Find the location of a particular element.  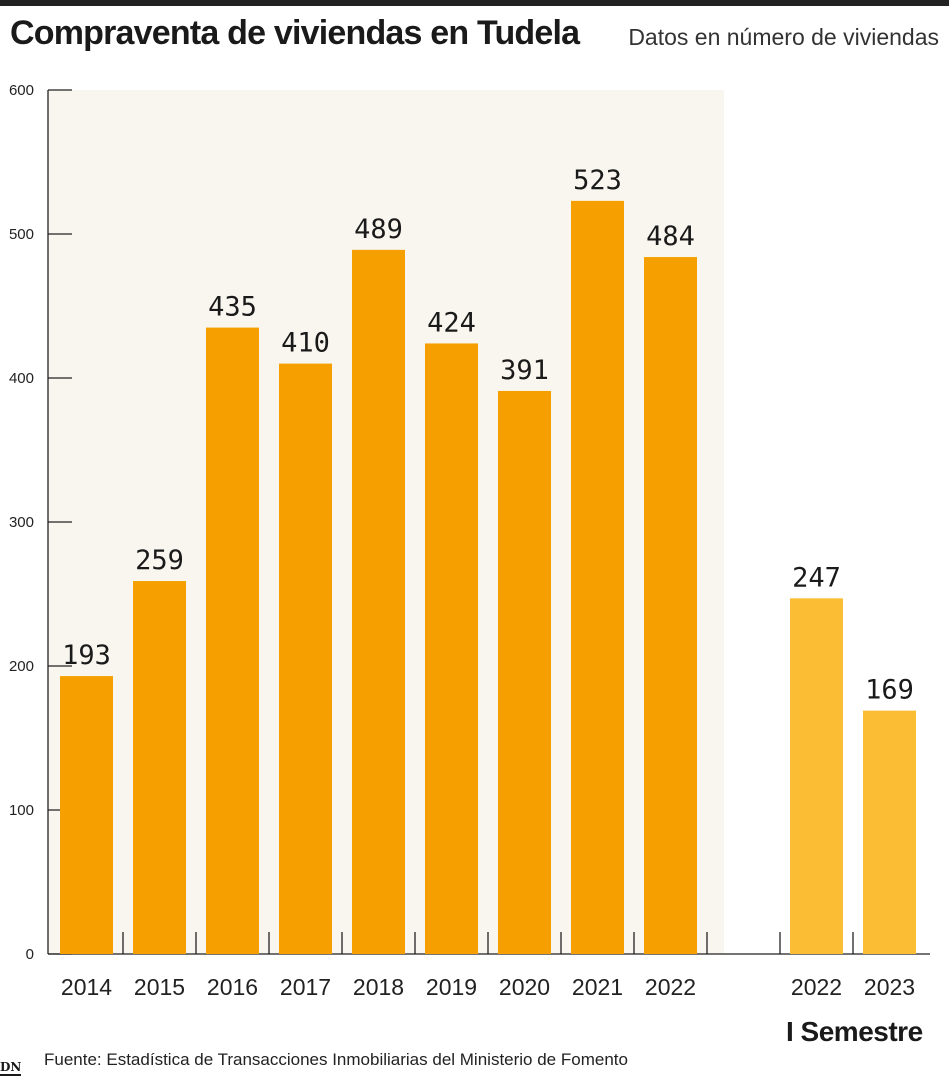

data-label: 489 is located at coordinates (378, 229).